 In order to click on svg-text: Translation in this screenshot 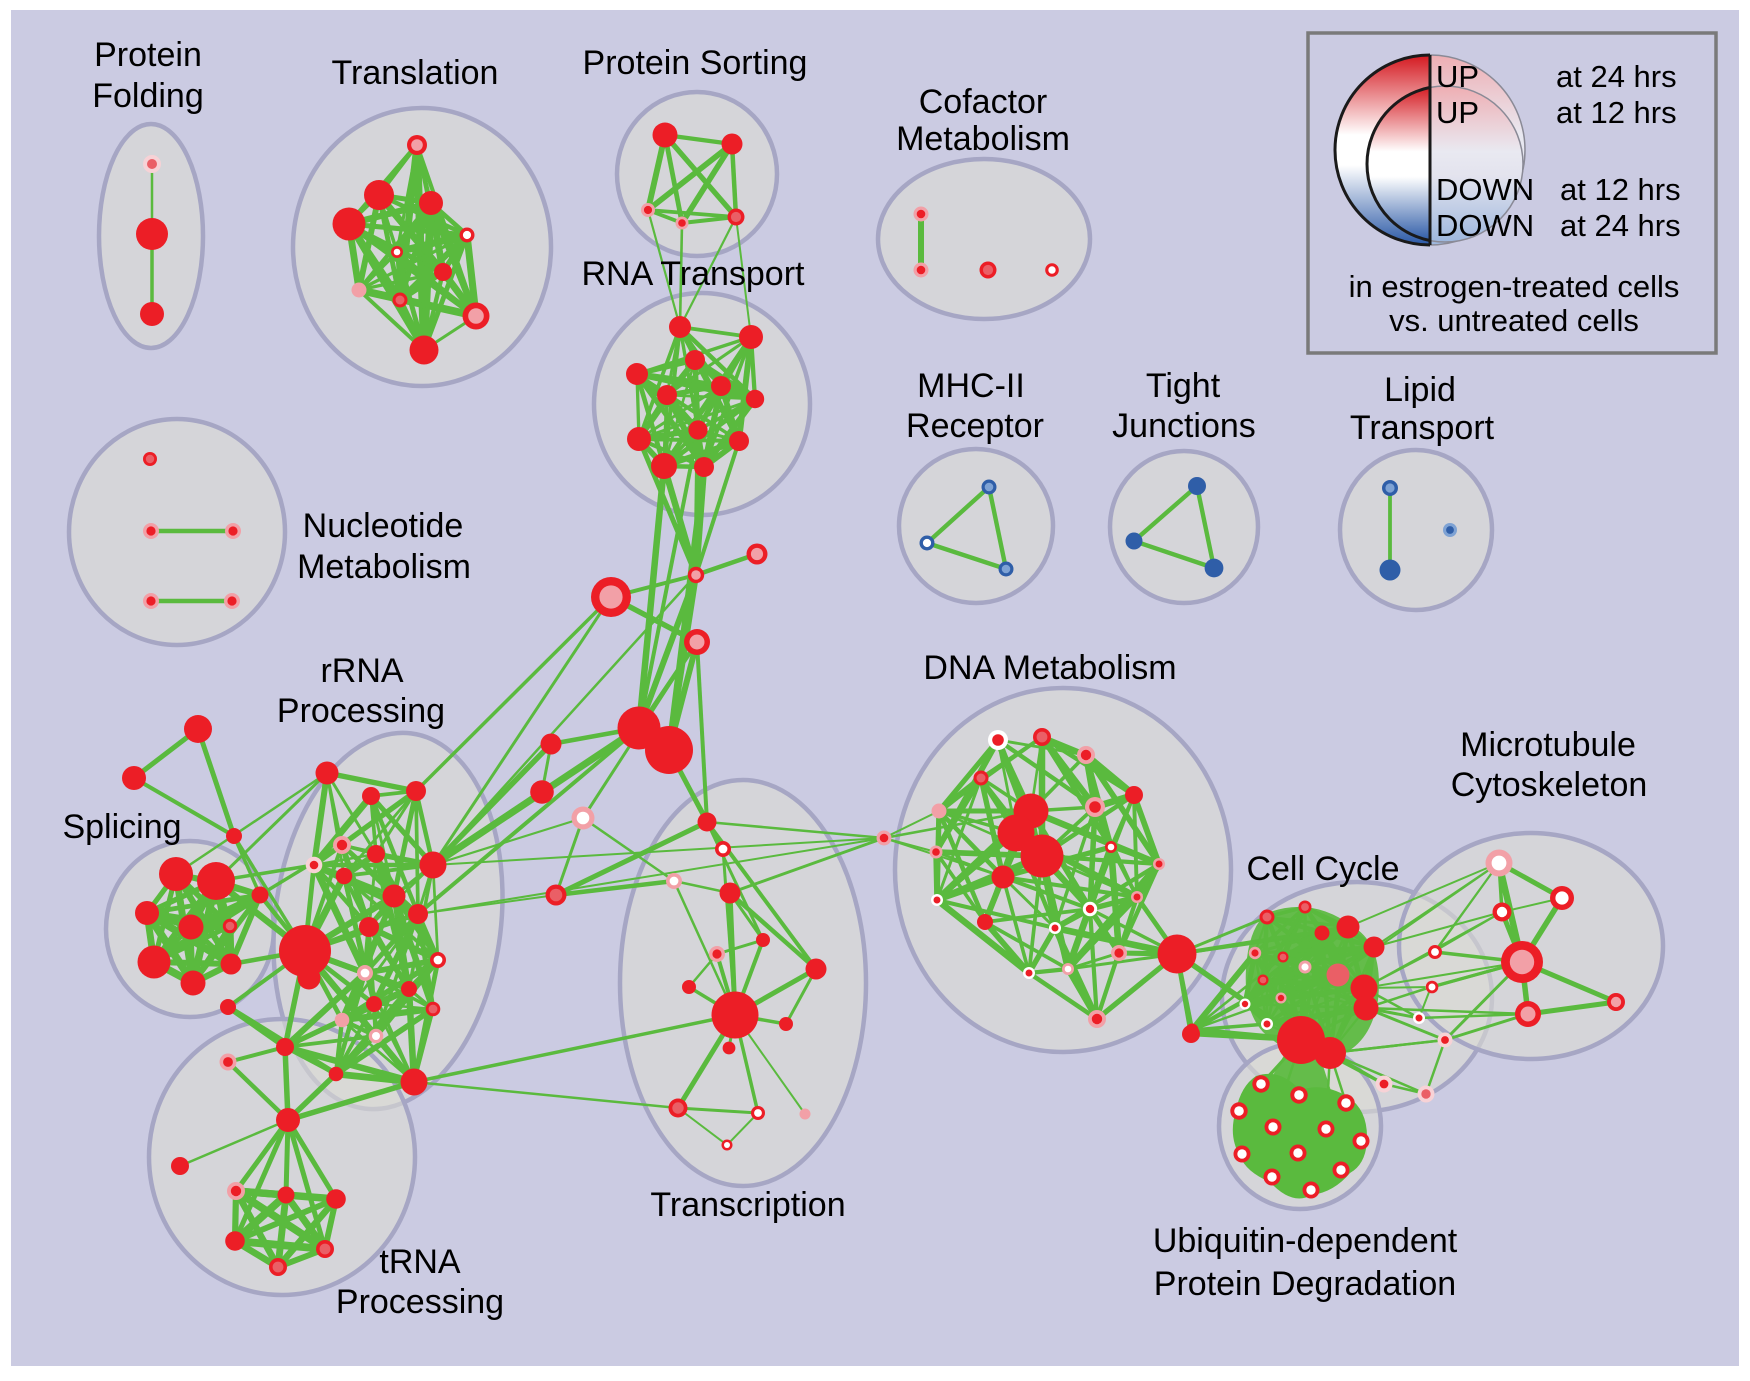, I will do `click(415, 73)`.